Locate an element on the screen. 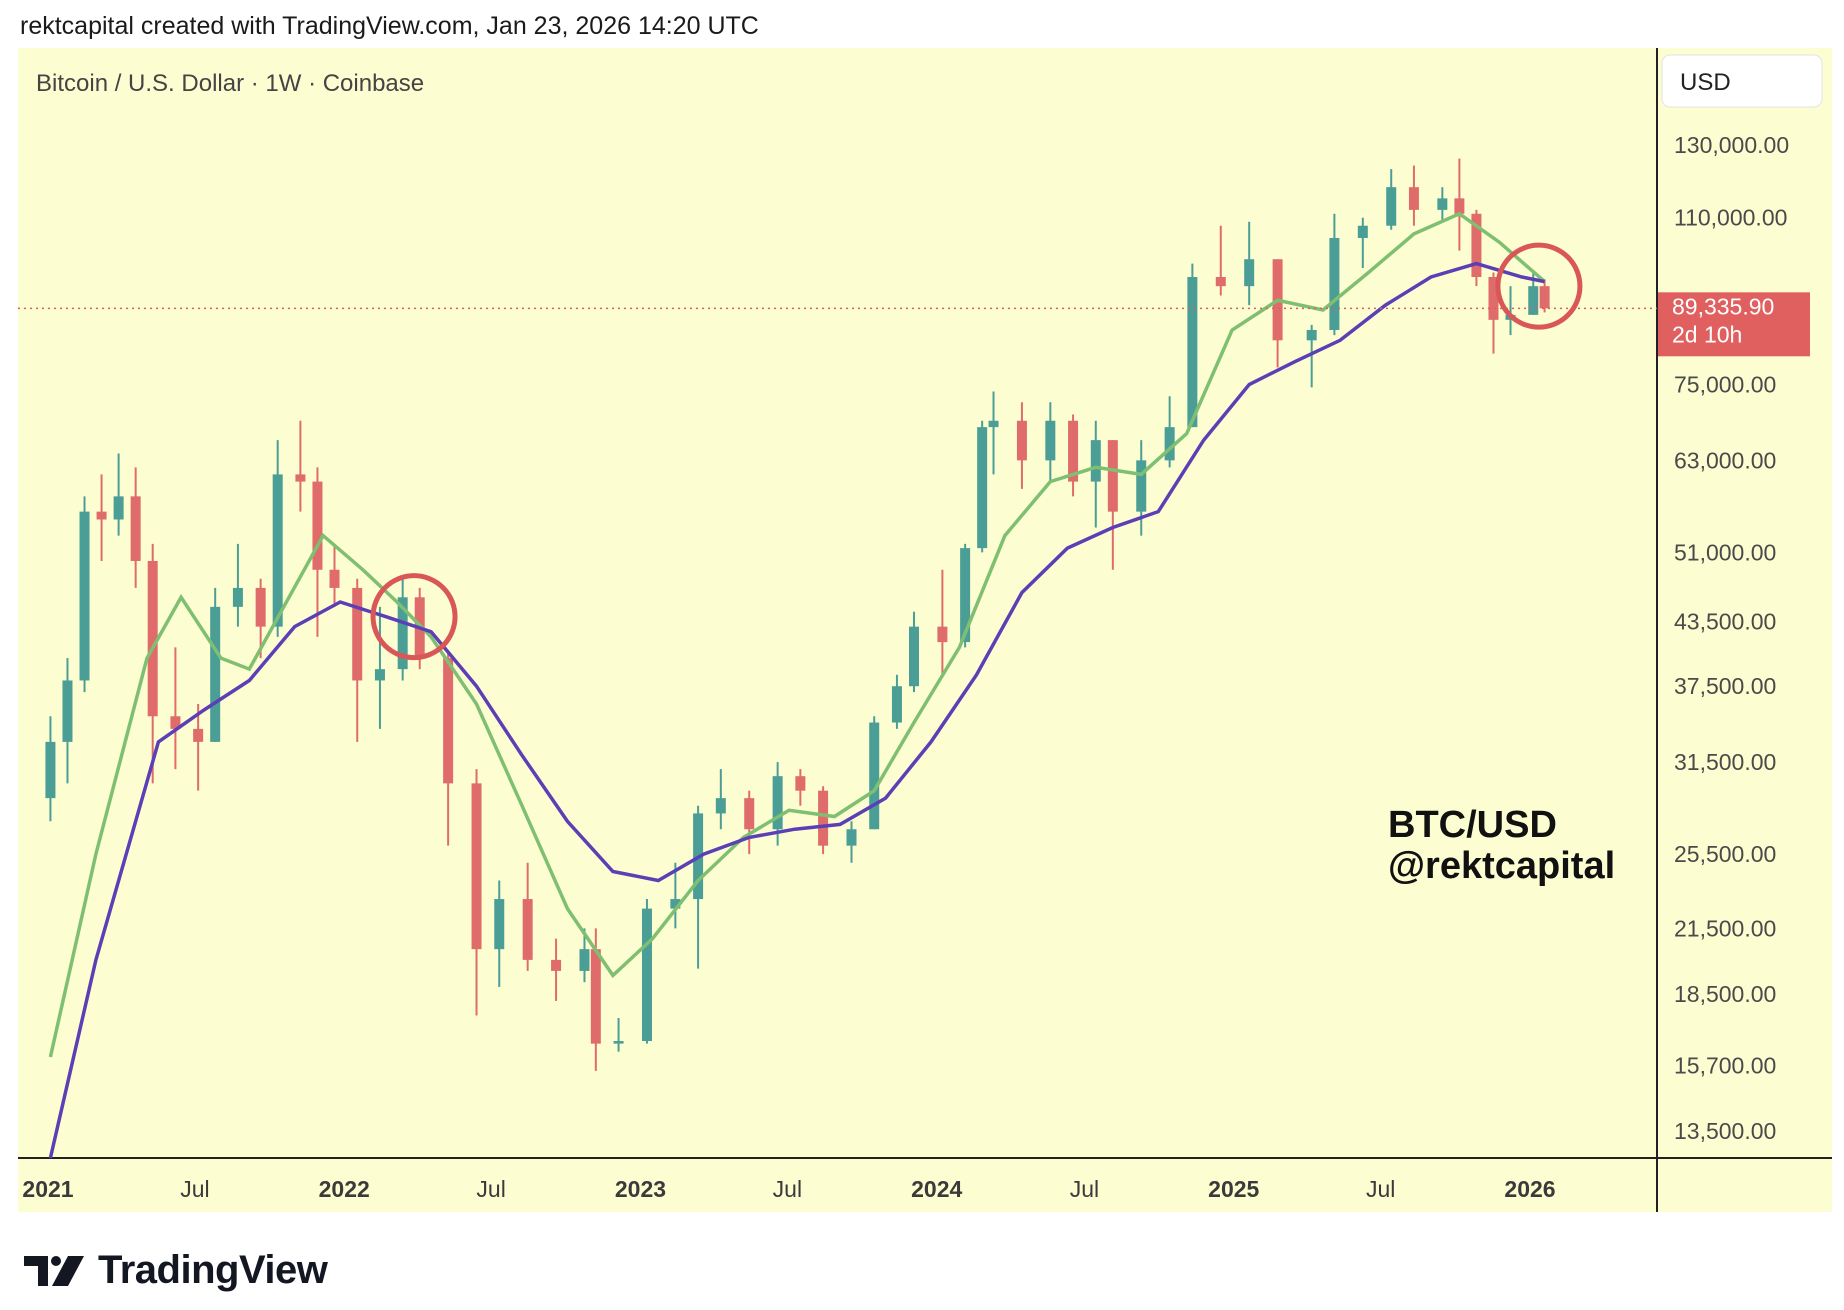 This screenshot has width=1844, height=1310. price-tick-label: 37,500.00 is located at coordinates (1725, 686).